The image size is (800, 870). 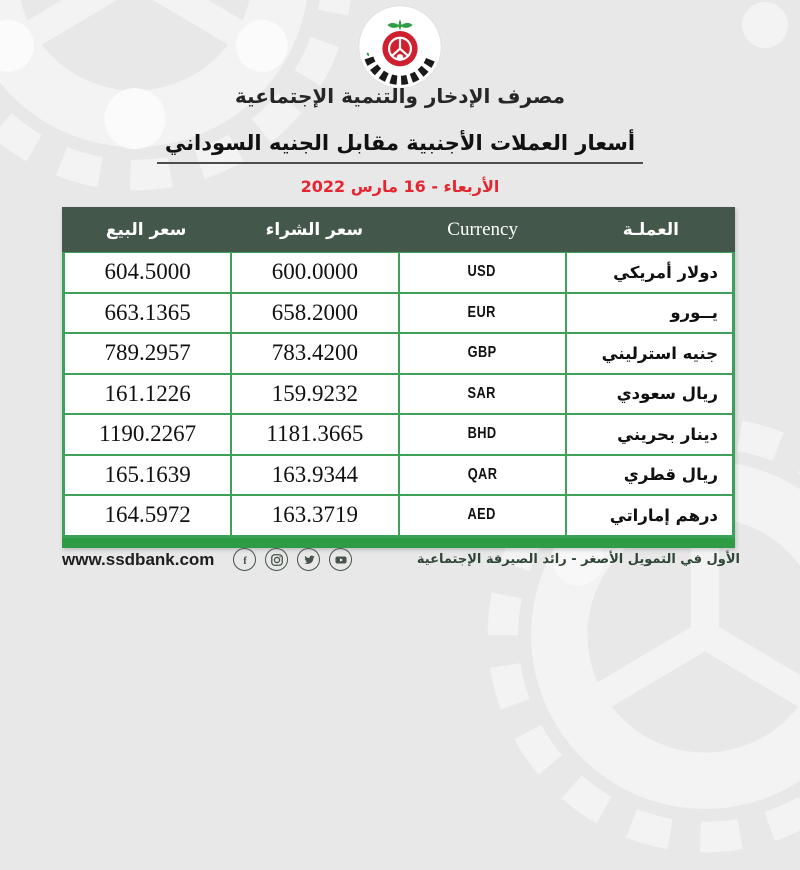 What do you see at coordinates (341, 559) in the screenshot?
I see `youtube-icon` at bounding box center [341, 559].